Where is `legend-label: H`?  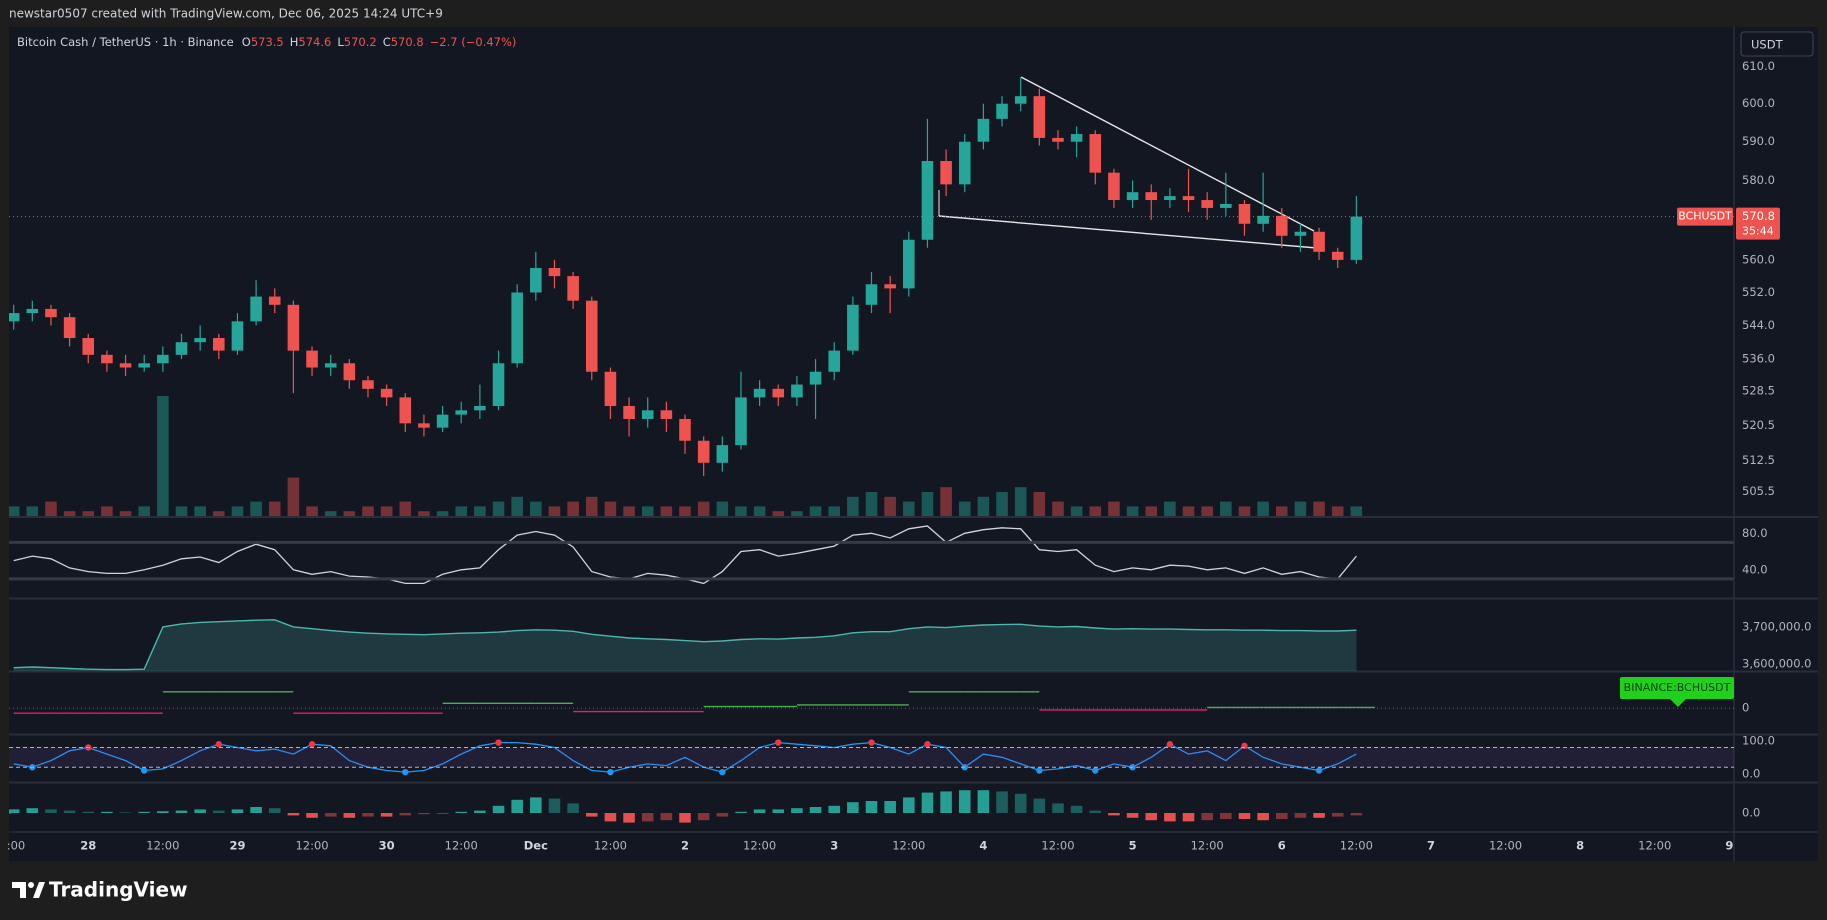
legend-label: H is located at coordinates (294, 42).